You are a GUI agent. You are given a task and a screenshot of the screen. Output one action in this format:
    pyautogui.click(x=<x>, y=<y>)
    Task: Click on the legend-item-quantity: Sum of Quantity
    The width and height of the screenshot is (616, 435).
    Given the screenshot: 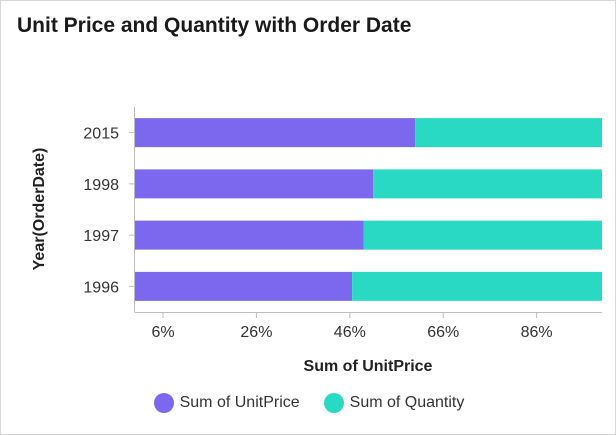 What is the action you would take?
    pyautogui.click(x=394, y=403)
    